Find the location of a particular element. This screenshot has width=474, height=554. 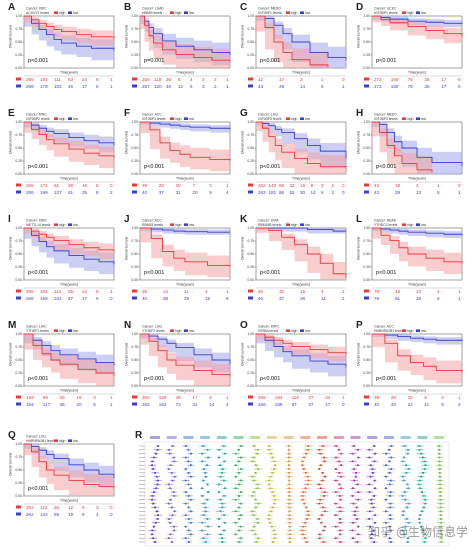

column-header-bar is located at coordinates (355, 437).